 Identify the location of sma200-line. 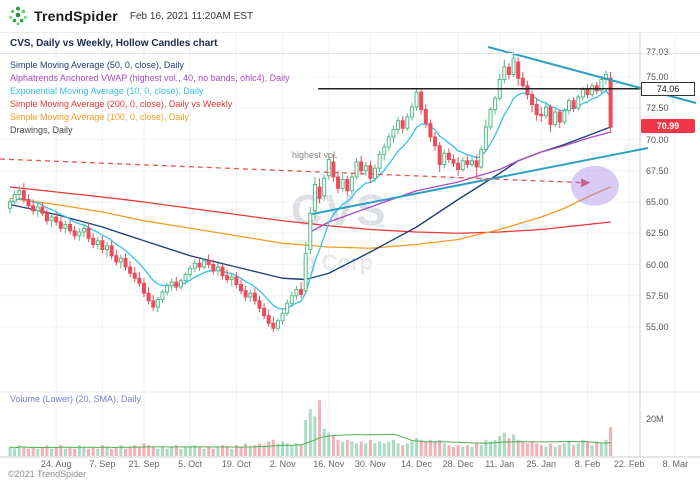
(310, 210).